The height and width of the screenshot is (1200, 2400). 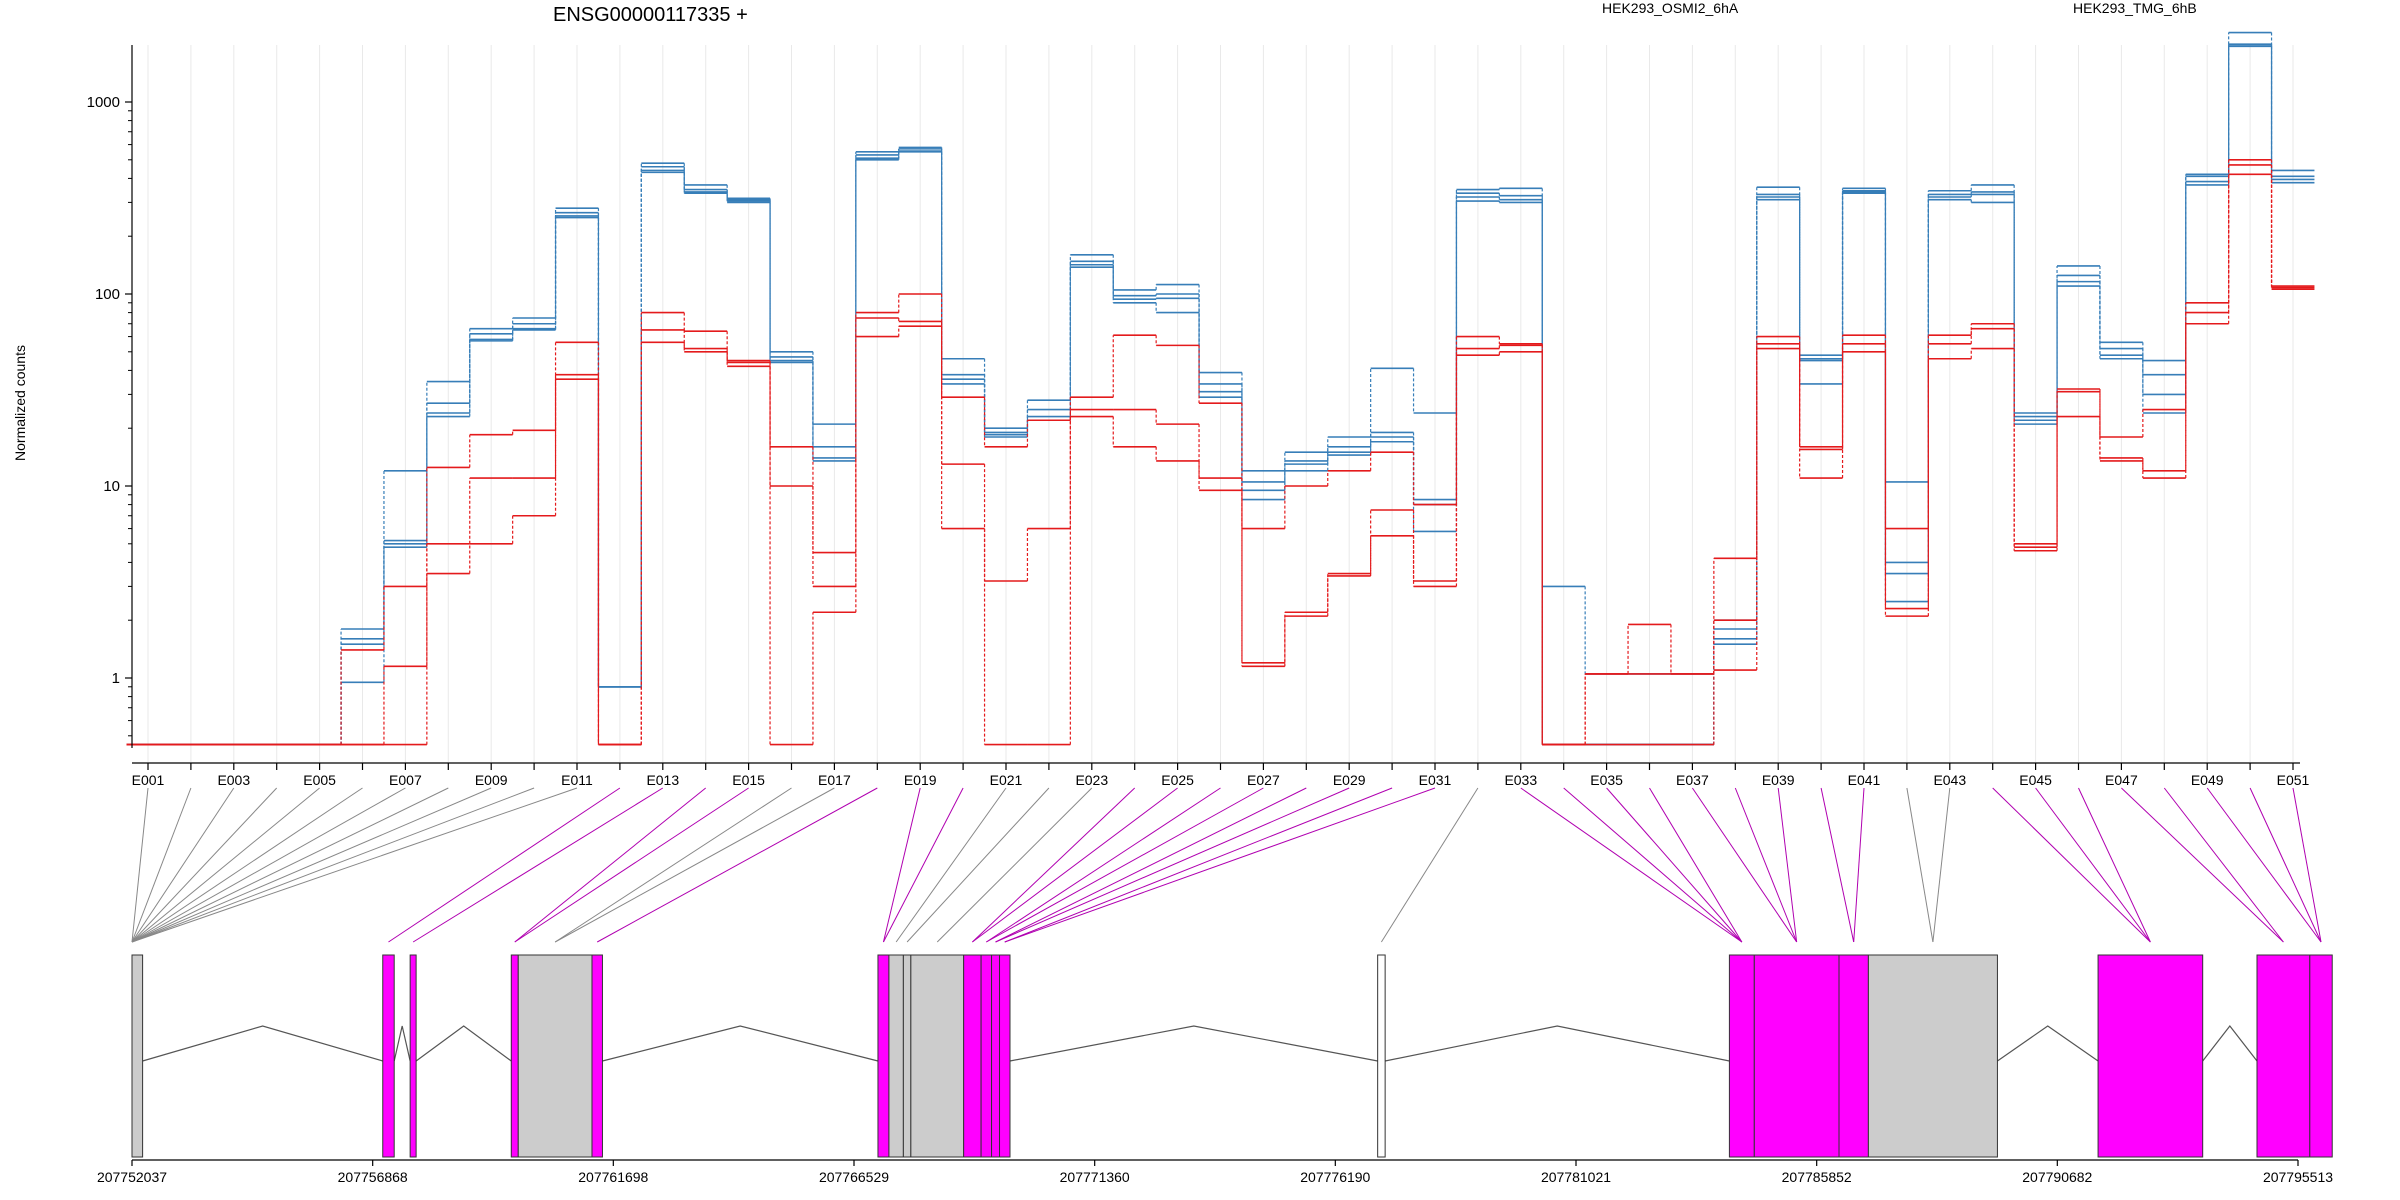 I want to click on x-tick-label: E007, so click(x=405, y=780).